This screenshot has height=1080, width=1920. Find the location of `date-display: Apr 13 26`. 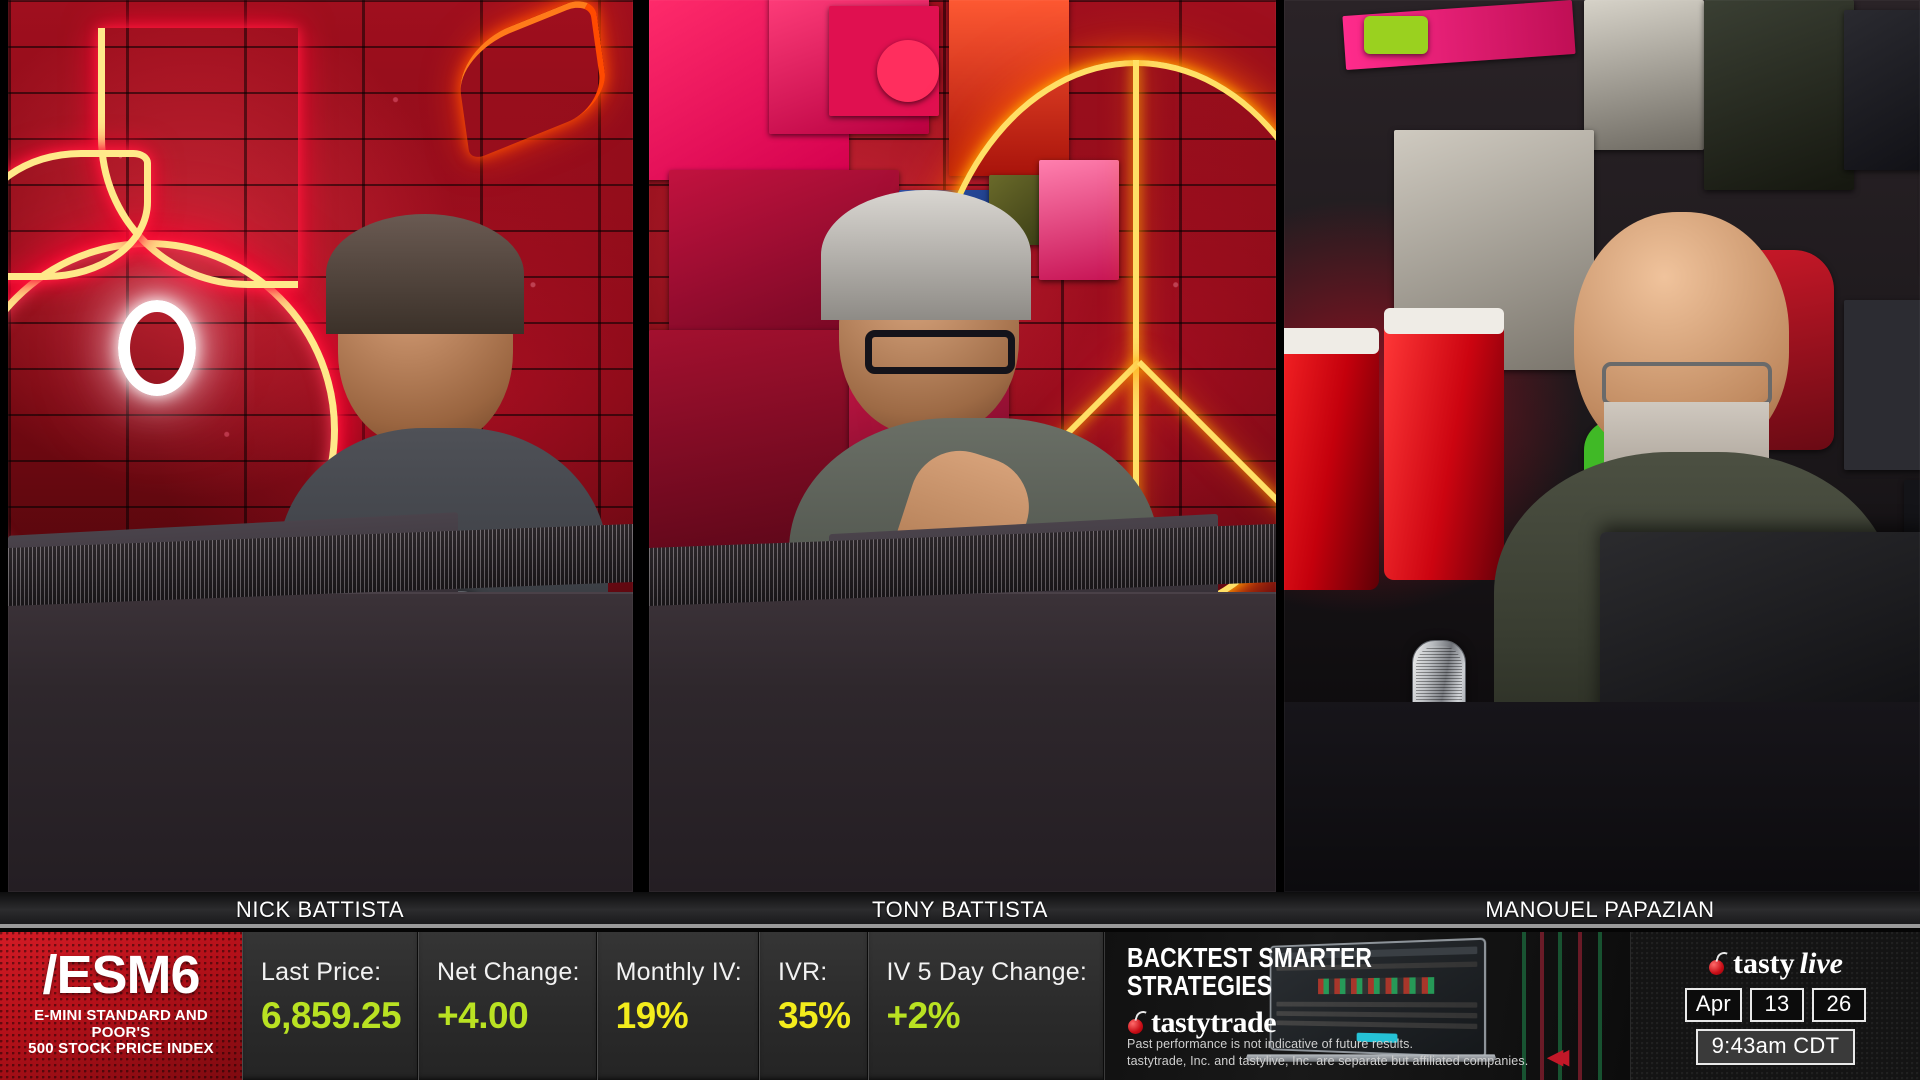

date-display: Apr 13 26 is located at coordinates (1775, 1005).